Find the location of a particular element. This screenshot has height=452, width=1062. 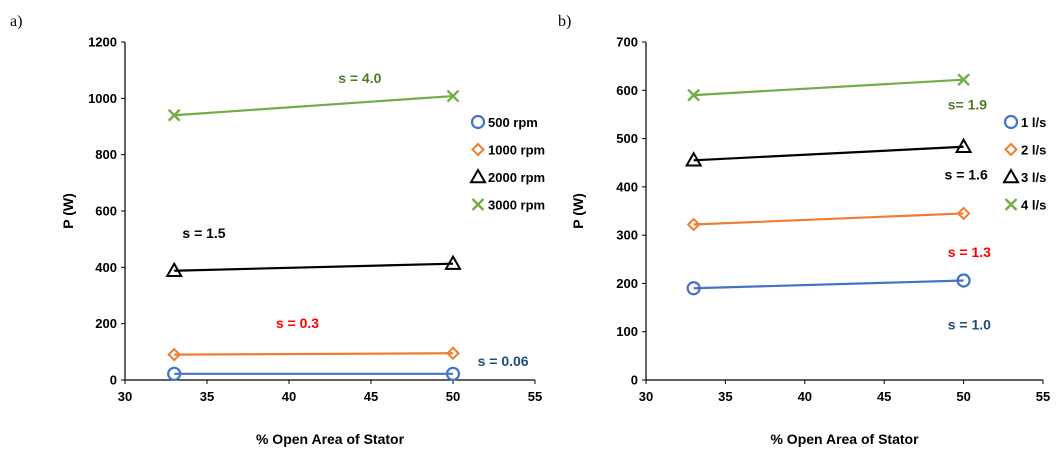

y-tick-label: 800 is located at coordinates (106, 154).